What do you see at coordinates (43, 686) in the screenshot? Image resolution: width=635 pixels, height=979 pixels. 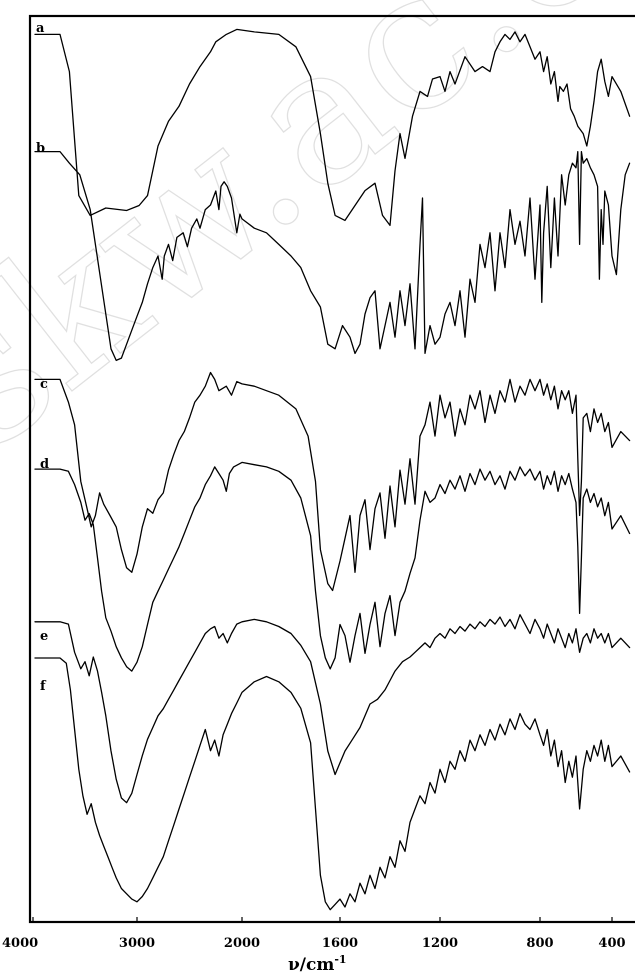 I see `curve-label-f: f` at bounding box center [43, 686].